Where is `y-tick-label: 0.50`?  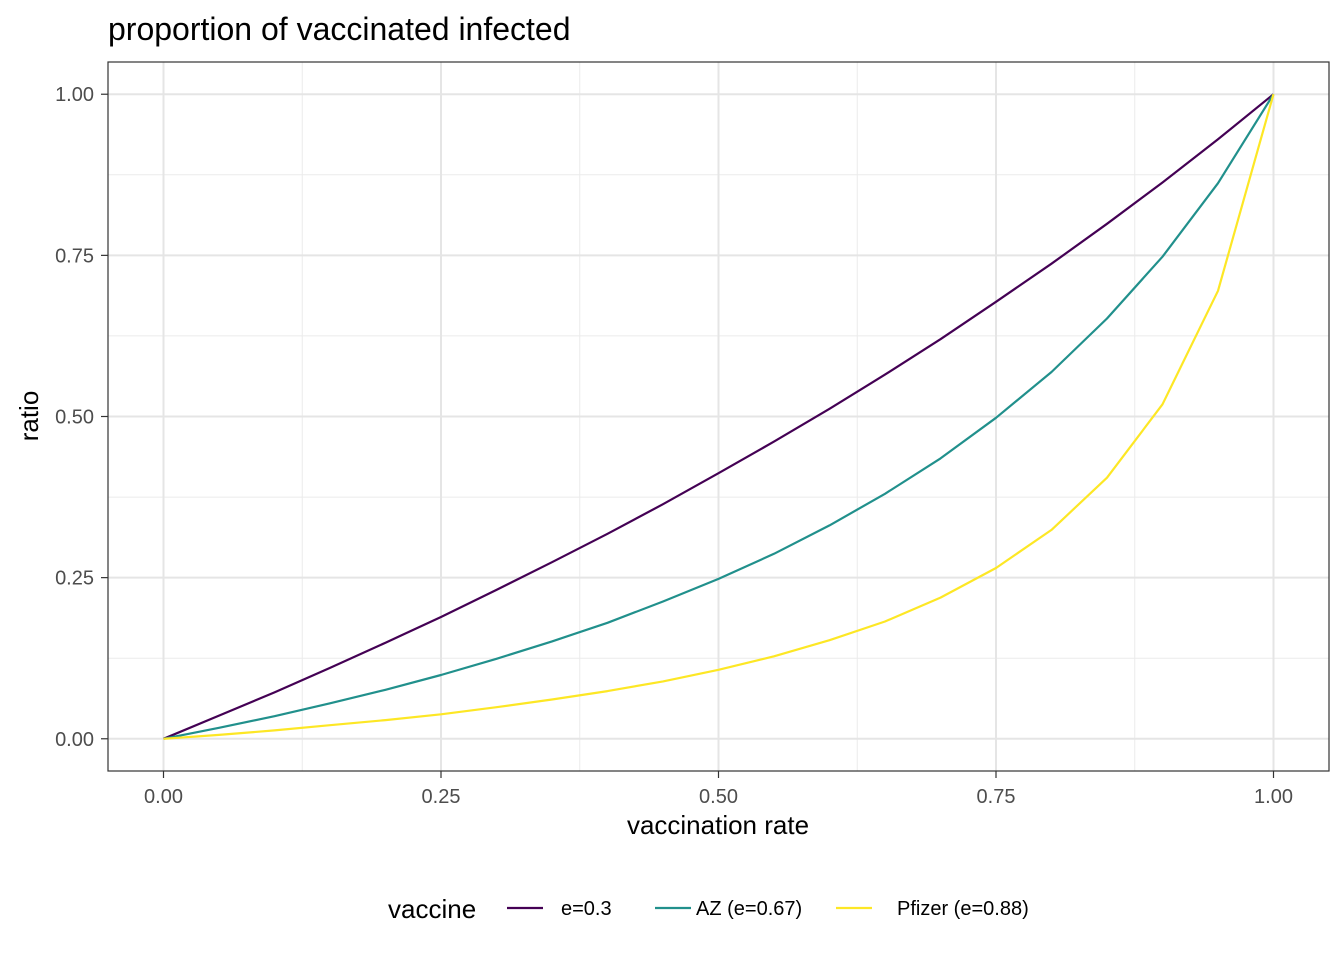 y-tick-label: 0.50 is located at coordinates (74, 418).